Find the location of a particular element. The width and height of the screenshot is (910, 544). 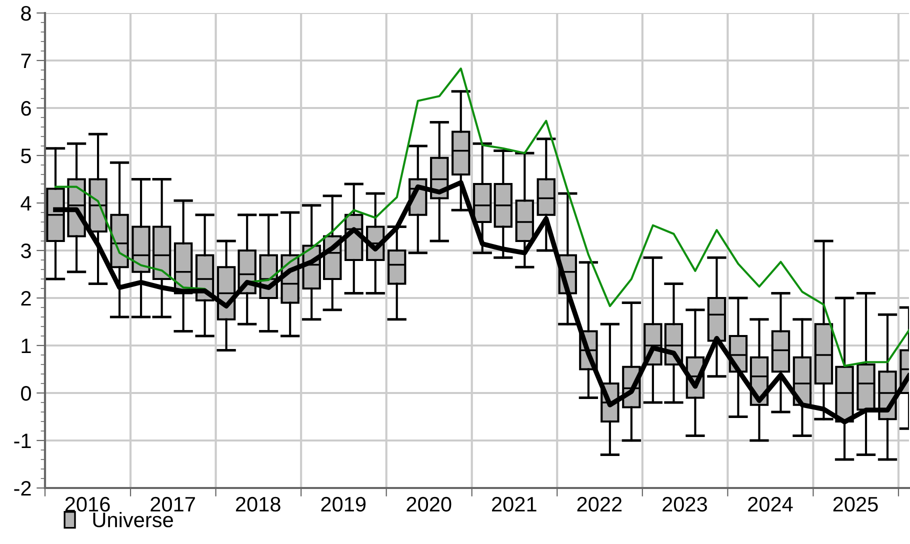

x-tick-label: 2021 is located at coordinates (514, 504).